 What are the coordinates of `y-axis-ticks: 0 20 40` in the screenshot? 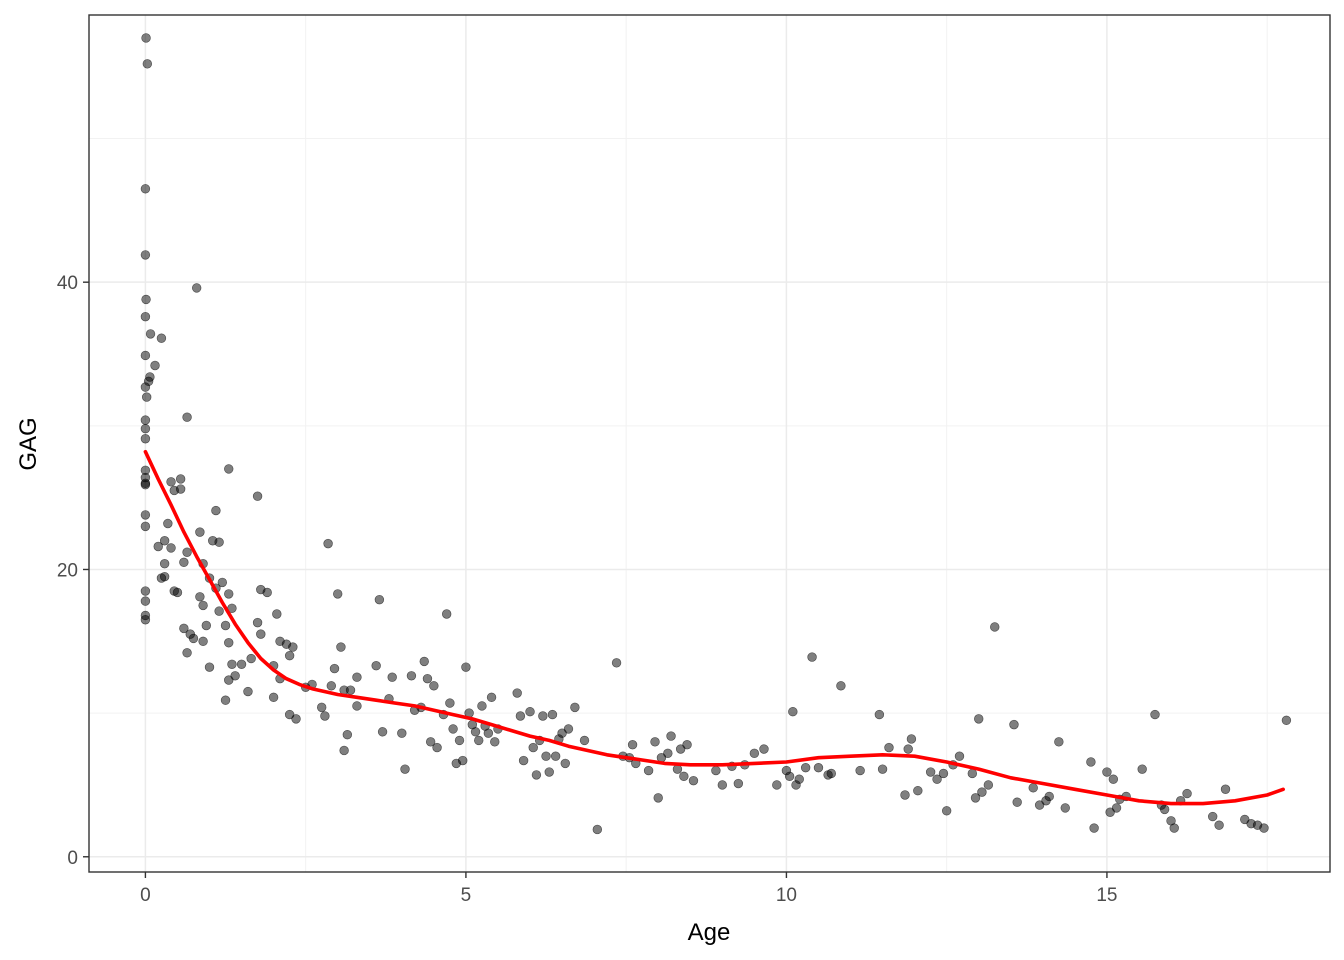 It's located at (73, 571).